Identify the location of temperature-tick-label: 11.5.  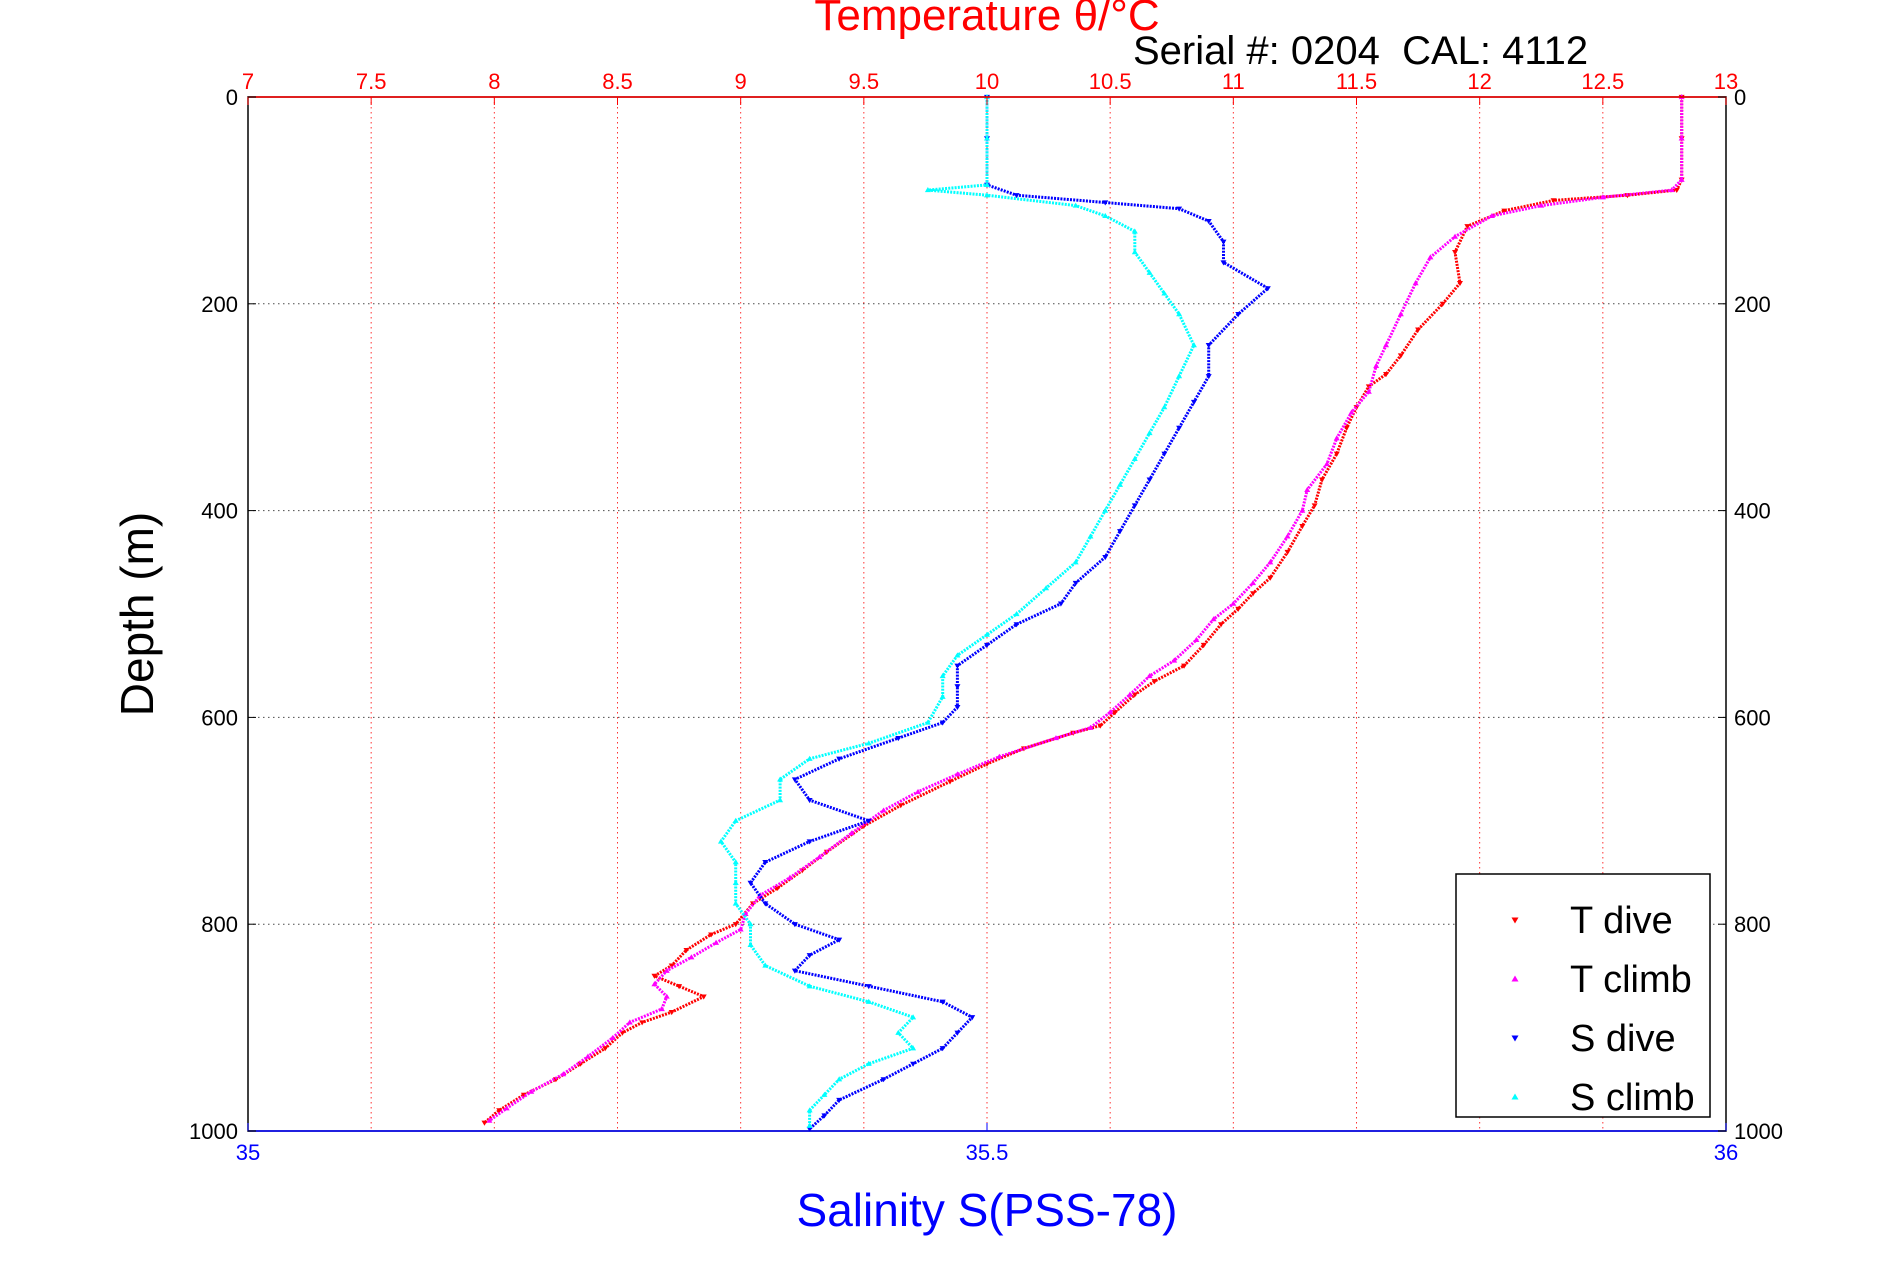
(1356, 81).